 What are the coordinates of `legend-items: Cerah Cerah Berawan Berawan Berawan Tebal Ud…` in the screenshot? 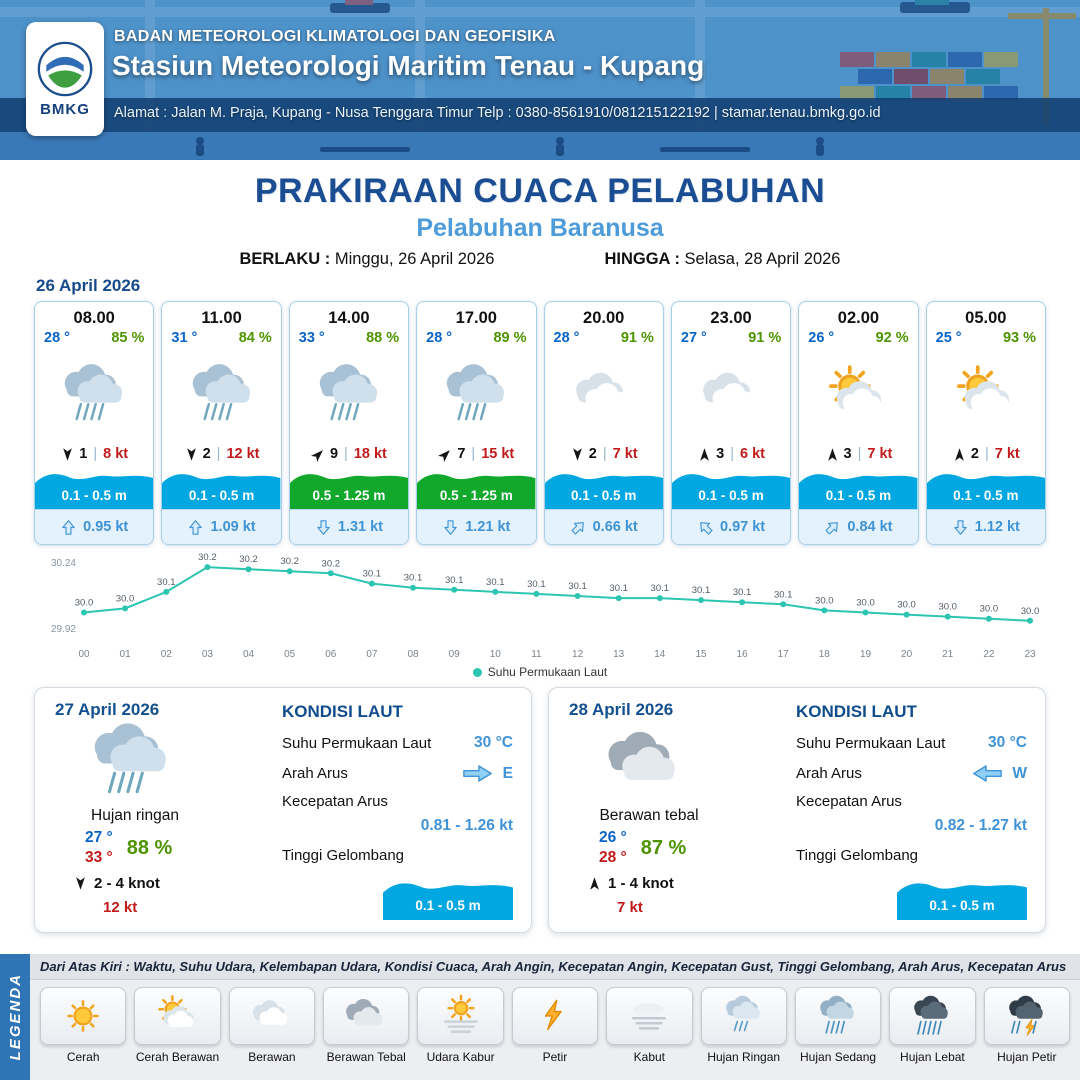 It's located at (555, 1030).